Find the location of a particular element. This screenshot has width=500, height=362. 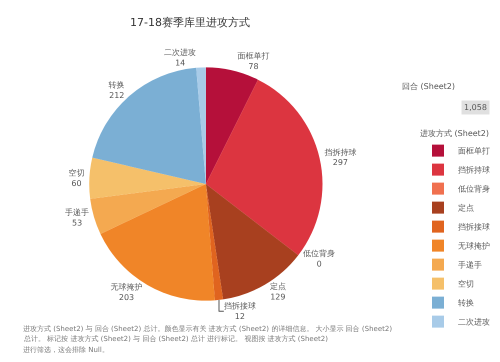

chart-title: 17-18赛季库里进攻方式 is located at coordinates (190, 22).